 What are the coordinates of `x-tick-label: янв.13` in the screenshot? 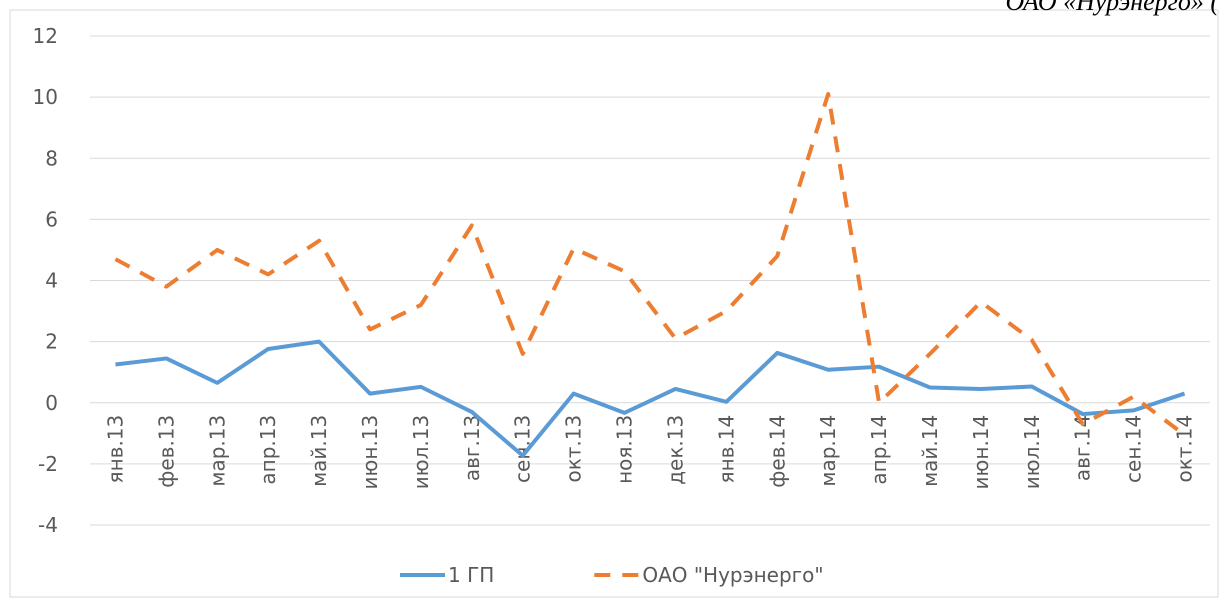 It's located at (115, 449).